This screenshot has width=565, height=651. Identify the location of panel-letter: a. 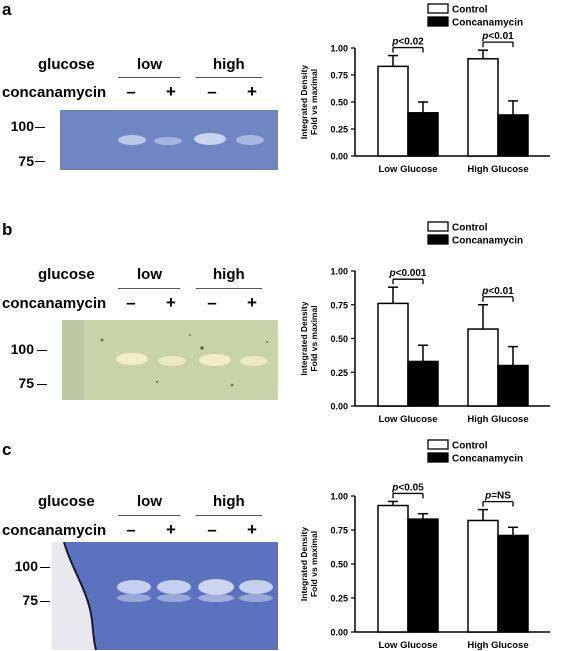
(7, 9).